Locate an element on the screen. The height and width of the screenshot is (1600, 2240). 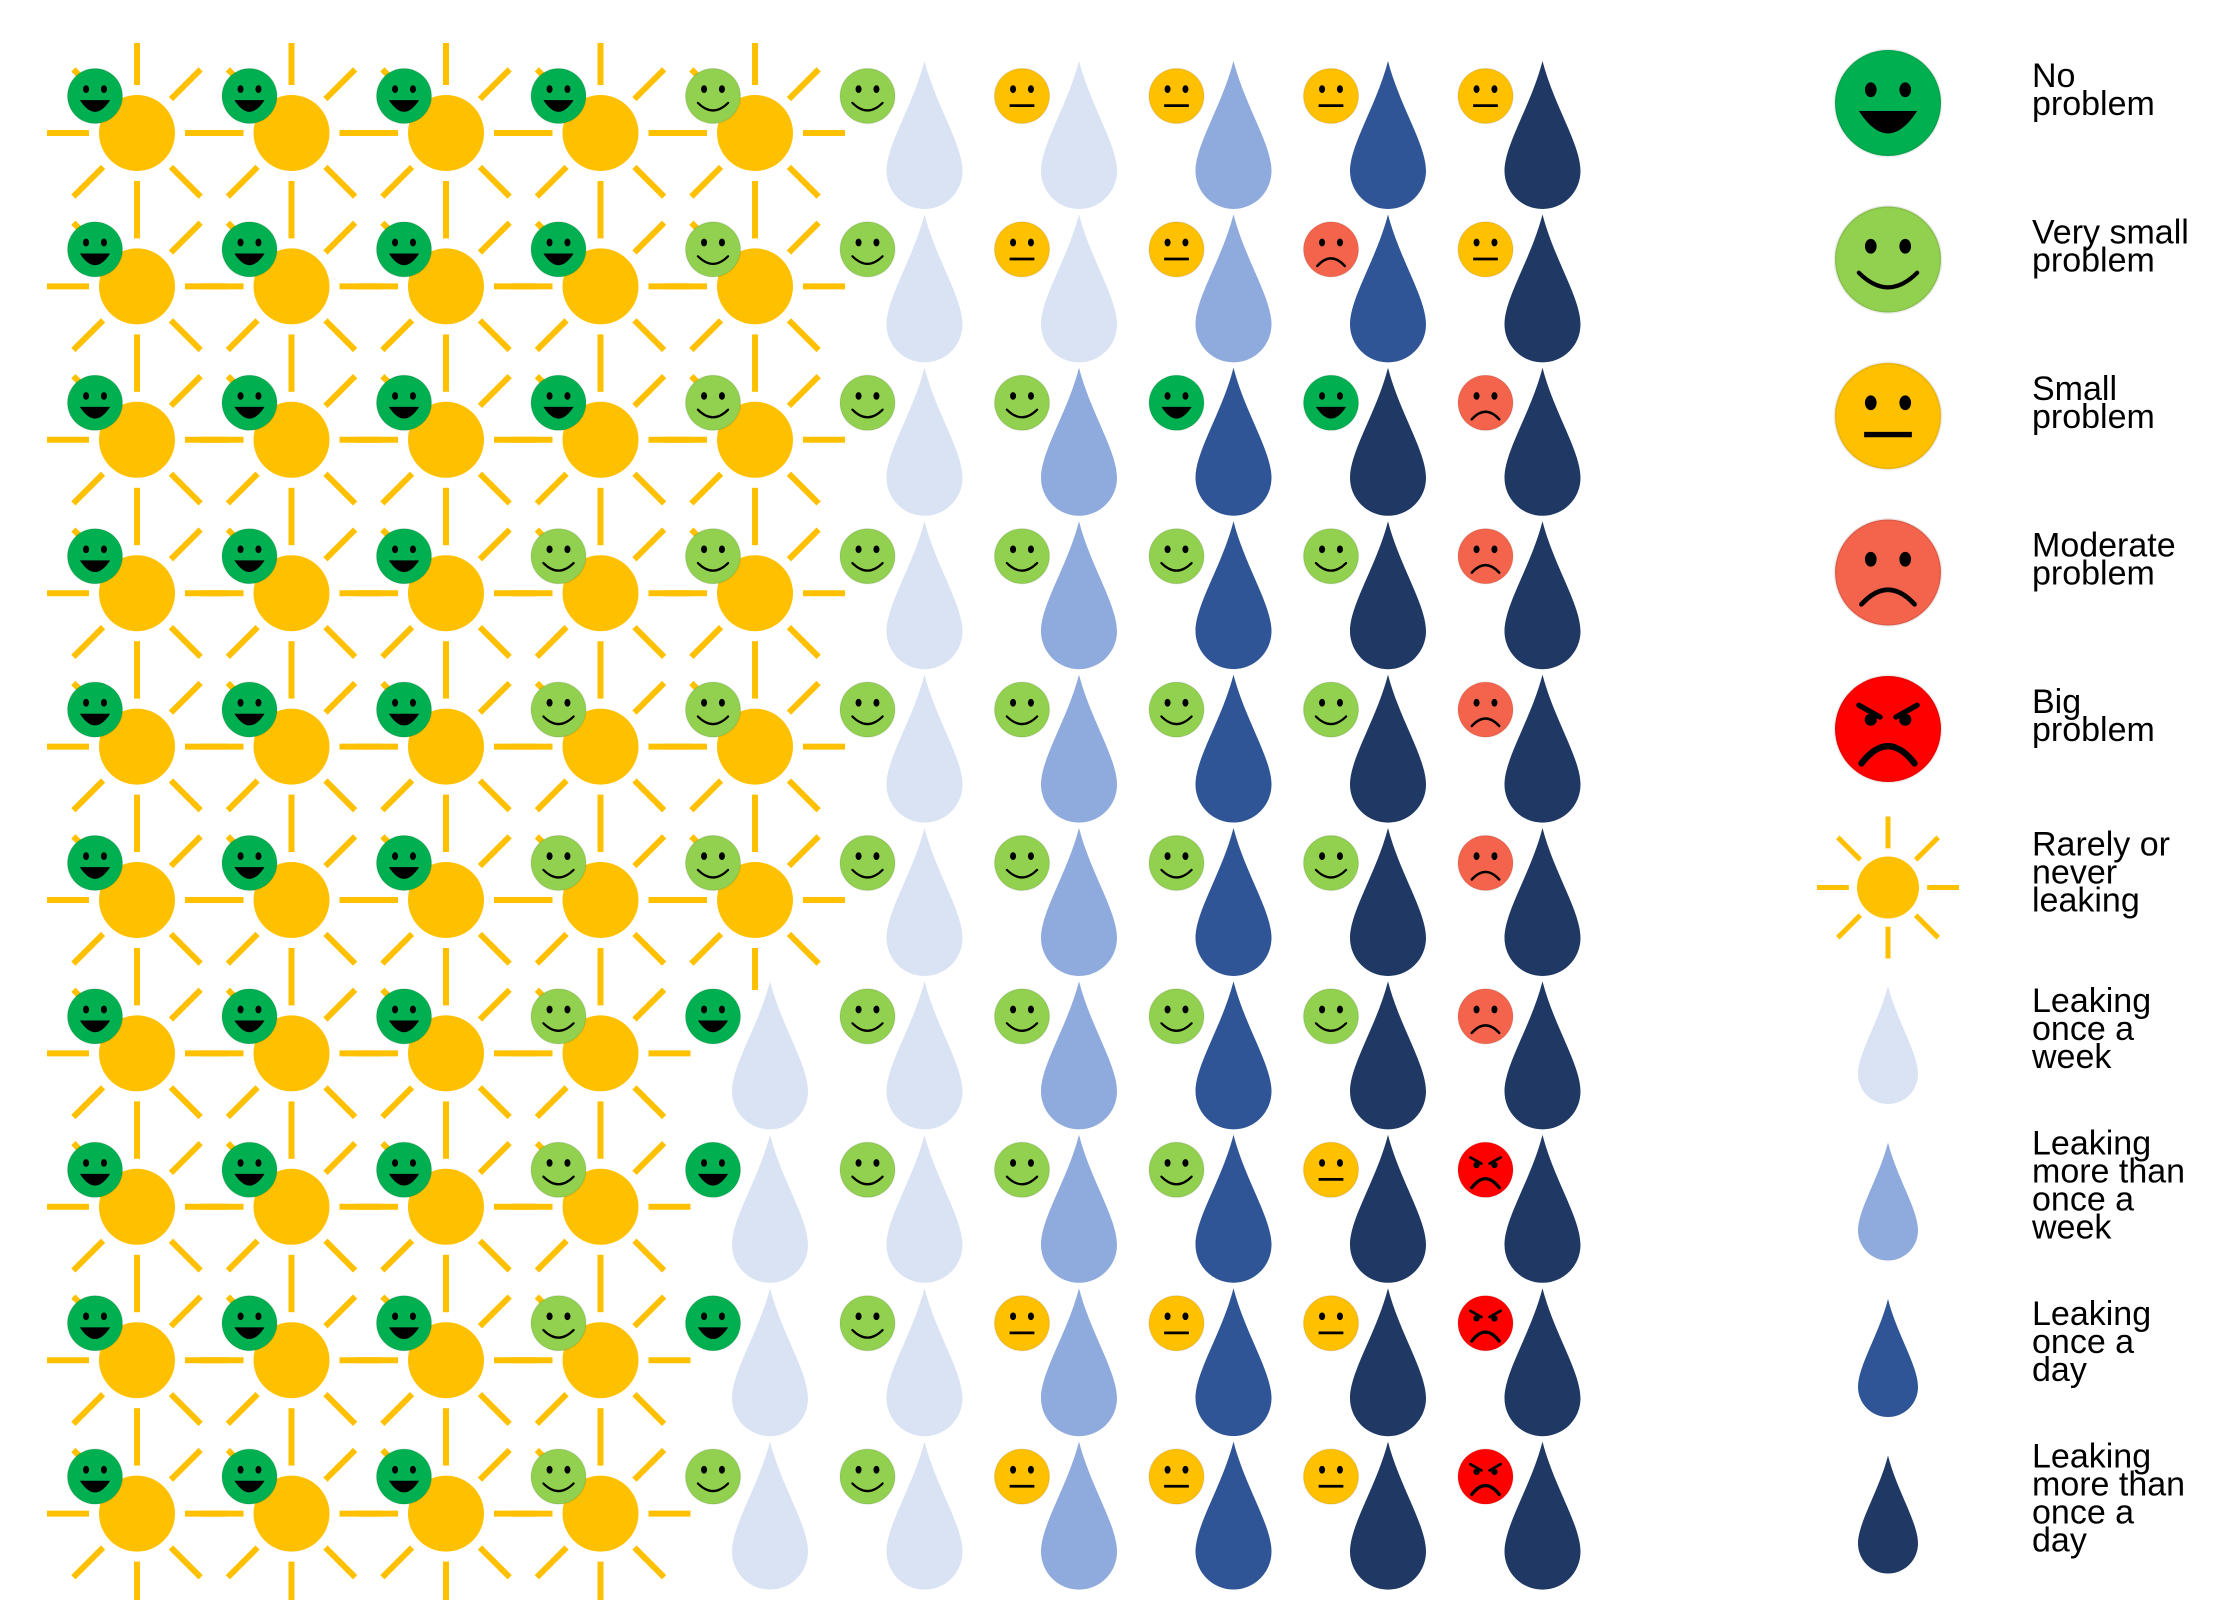
legend-label-line: once a is located at coordinates (2083, 1513).